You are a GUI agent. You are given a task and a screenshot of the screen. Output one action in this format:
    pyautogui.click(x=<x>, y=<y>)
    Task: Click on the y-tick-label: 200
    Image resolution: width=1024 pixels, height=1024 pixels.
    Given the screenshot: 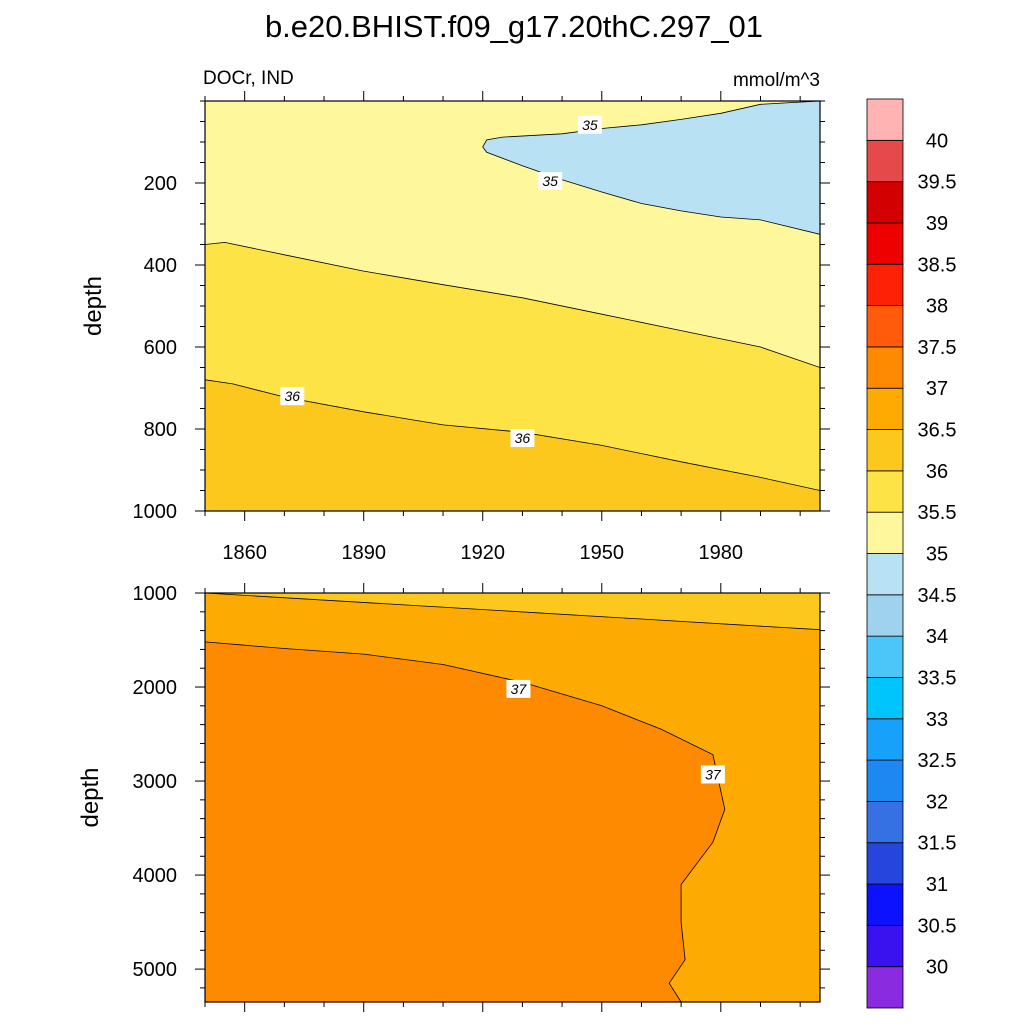 What is the action you would take?
    pyautogui.click(x=160, y=184)
    